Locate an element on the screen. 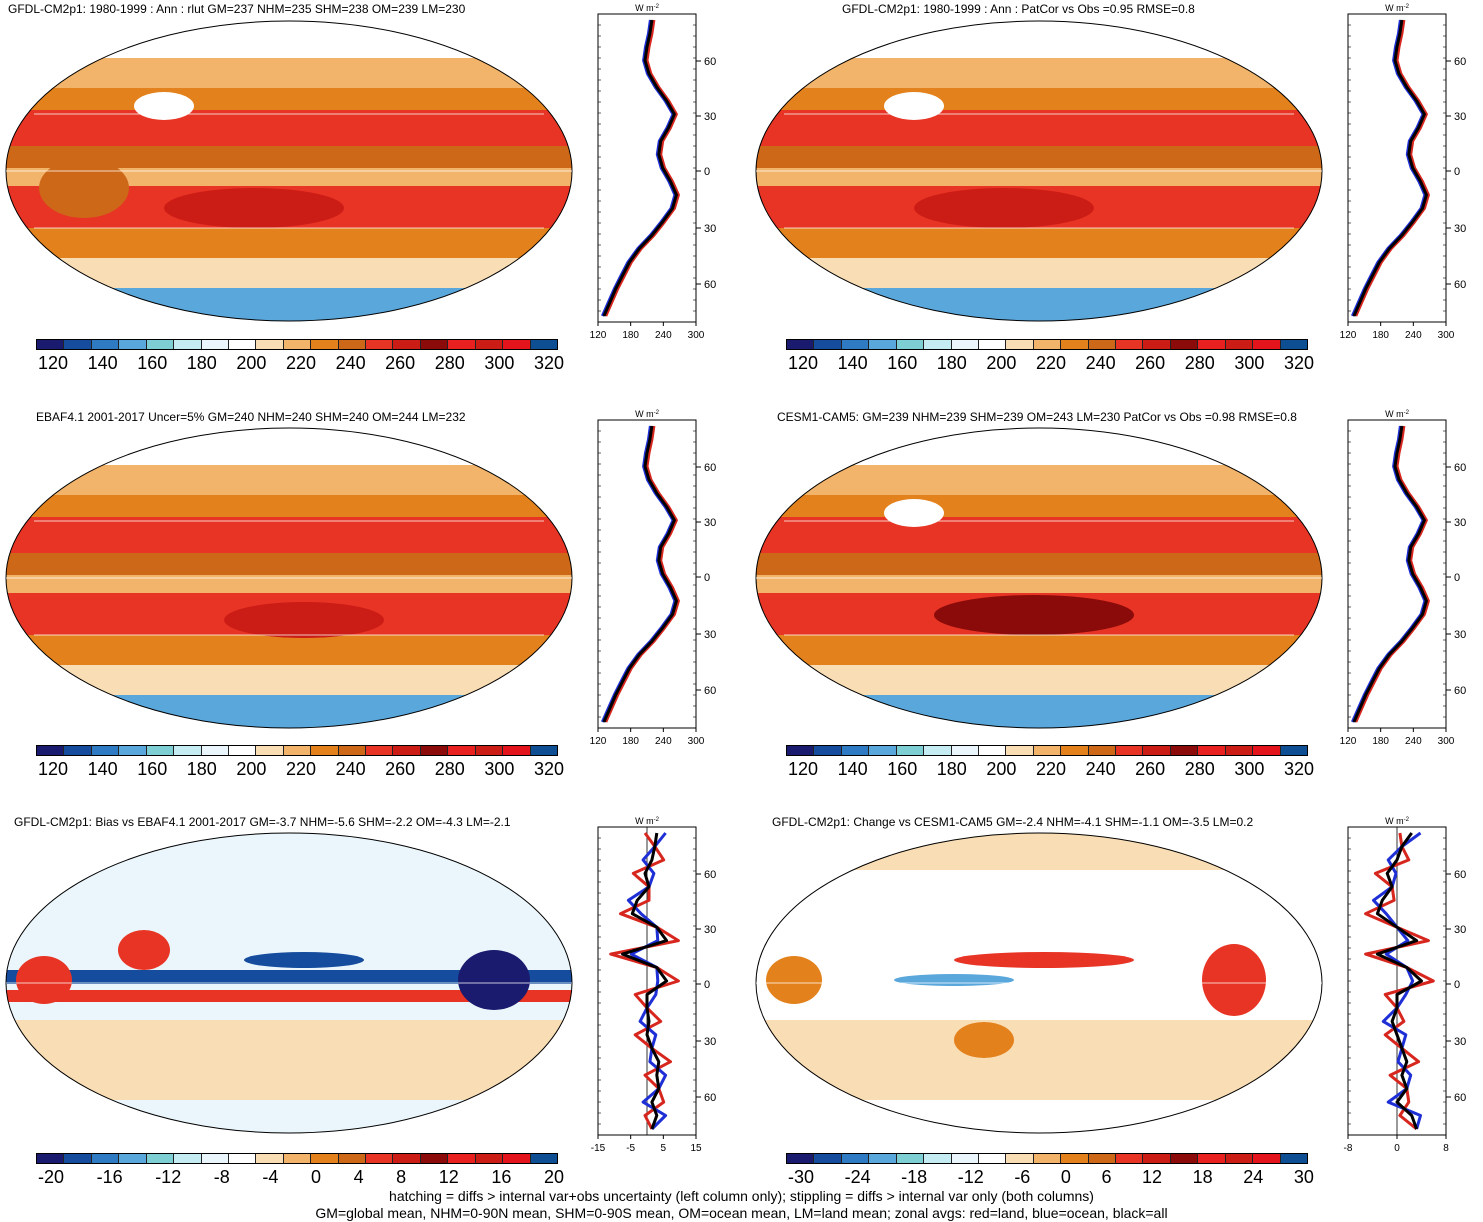  colorbar-tick-label: 280 is located at coordinates (449, 769).